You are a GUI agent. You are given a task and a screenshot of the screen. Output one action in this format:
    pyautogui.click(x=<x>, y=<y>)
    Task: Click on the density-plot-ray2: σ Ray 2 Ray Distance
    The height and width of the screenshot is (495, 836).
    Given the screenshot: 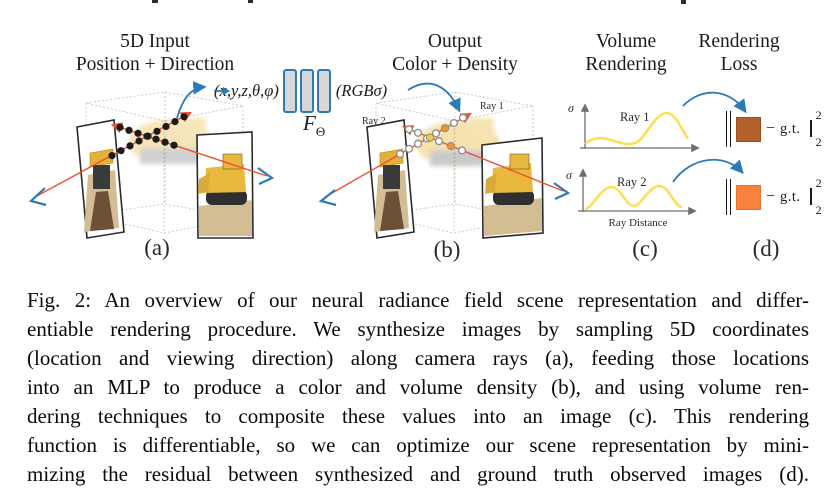 What is the action you would take?
    pyautogui.click(x=631, y=198)
    